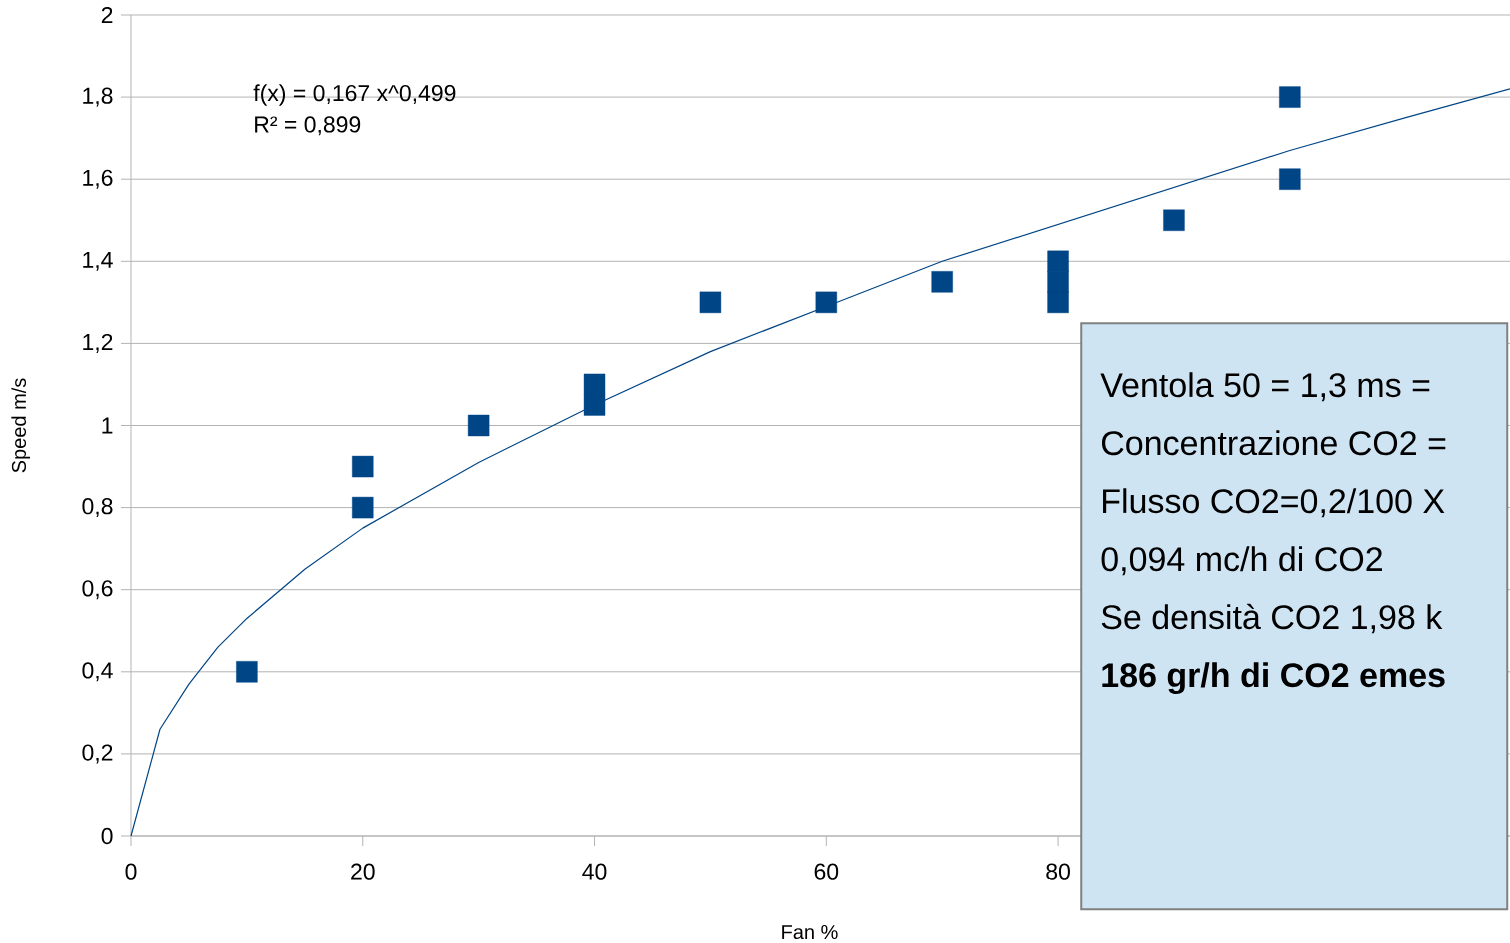  What do you see at coordinates (1274, 503) in the screenshot?
I see `annotation: Flusso CO2=0,2/100 X` at bounding box center [1274, 503].